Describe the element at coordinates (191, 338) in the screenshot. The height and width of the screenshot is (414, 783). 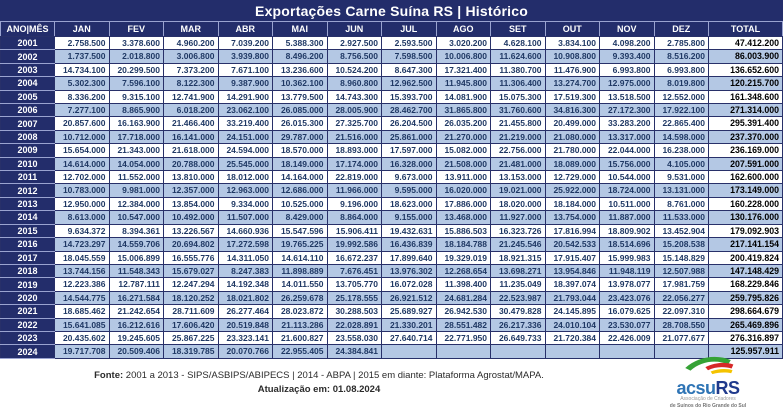
I see `month-cell: 25.867.225` at that location.